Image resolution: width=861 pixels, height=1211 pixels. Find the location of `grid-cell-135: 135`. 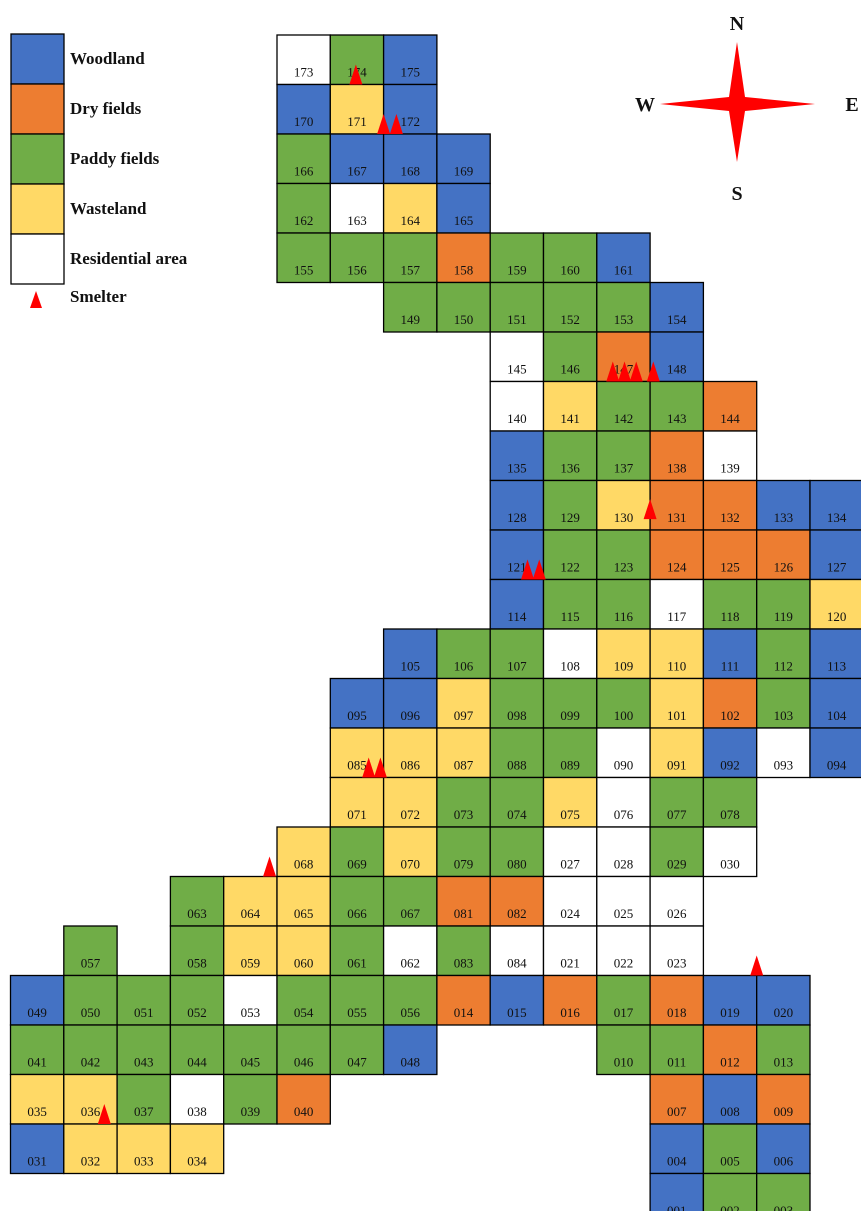

grid-cell-135: 135 is located at coordinates (517, 456).